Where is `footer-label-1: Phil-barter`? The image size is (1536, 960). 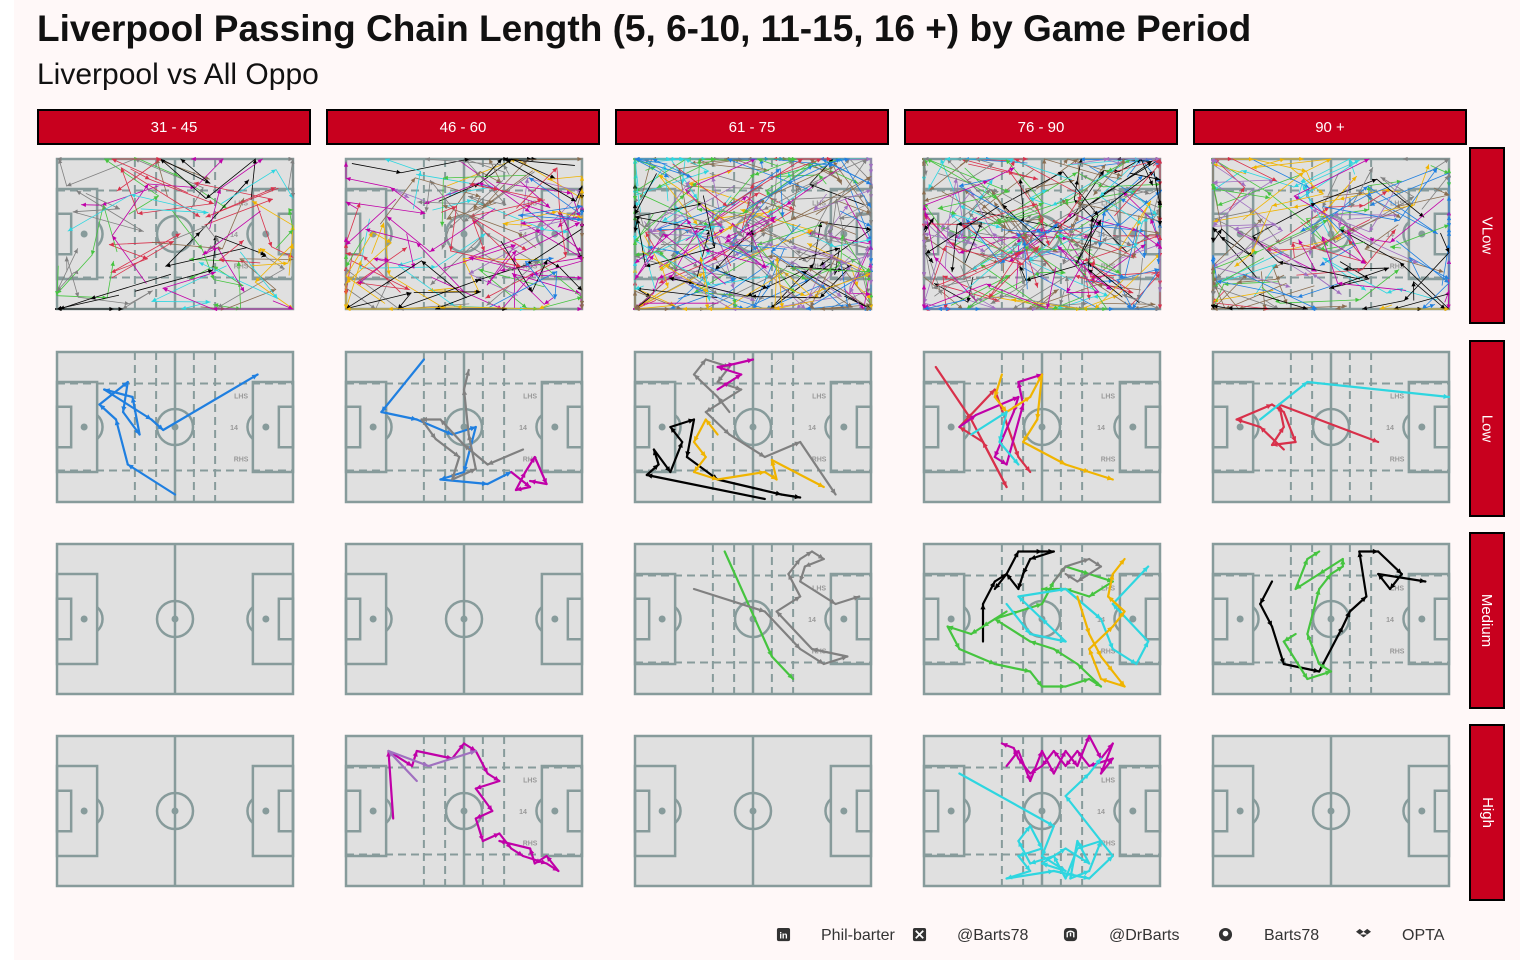
footer-label-1: Phil-barter is located at coordinates (858, 935).